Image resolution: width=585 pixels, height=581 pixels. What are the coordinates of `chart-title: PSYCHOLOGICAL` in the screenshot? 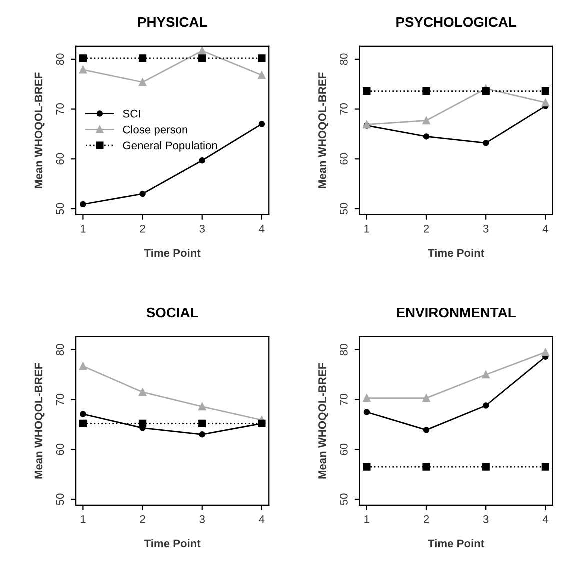 It's located at (456, 22).